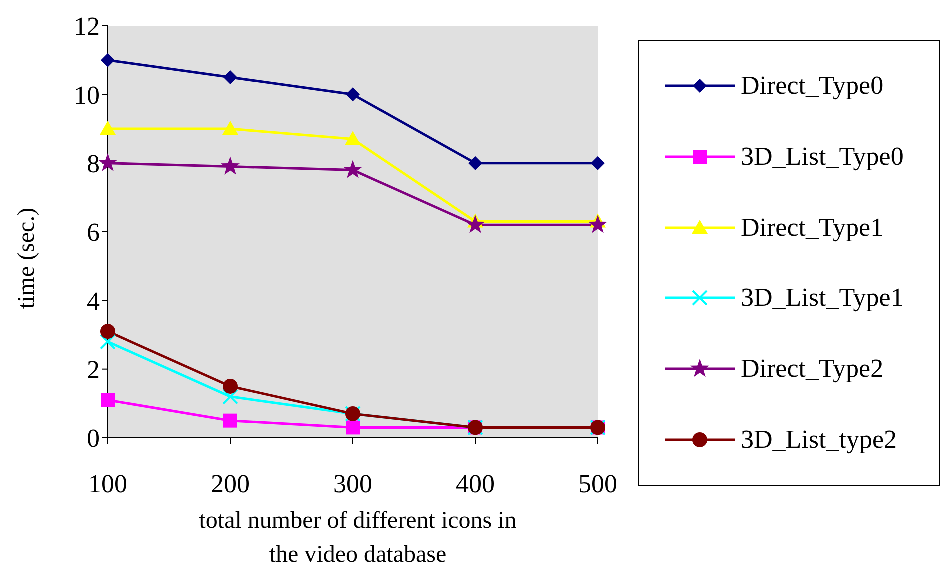  I want to click on legend-label: 3D_List_type2, so click(819, 439).